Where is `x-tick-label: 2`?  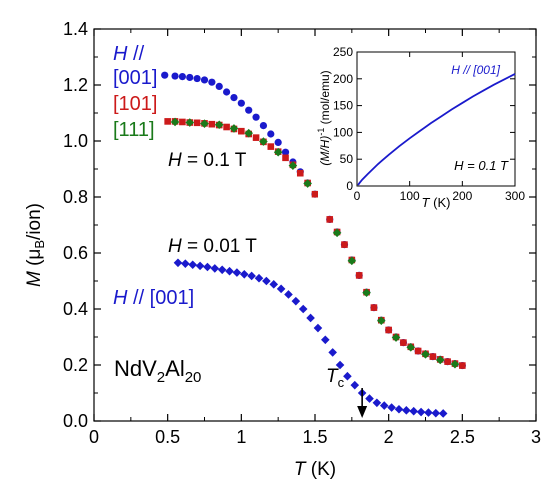
x-tick-label: 2 is located at coordinates (389, 437).